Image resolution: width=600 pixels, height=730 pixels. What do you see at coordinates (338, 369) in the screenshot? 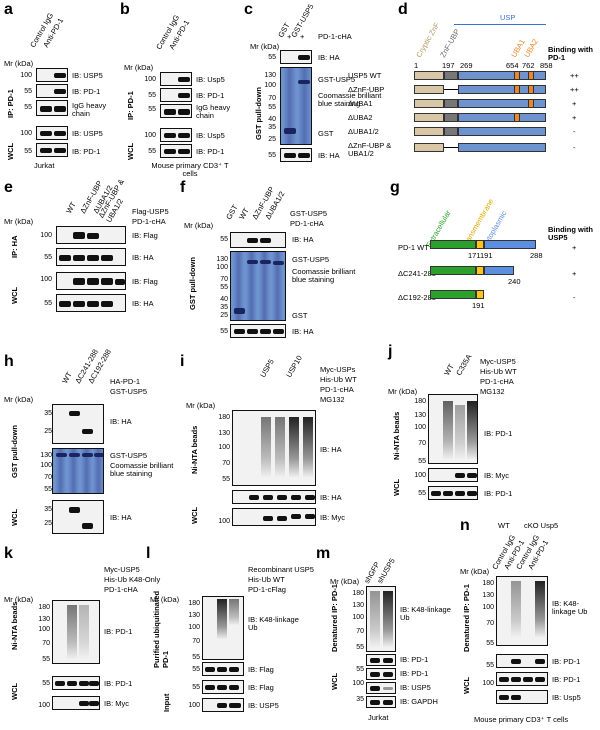
I see `row-label: Myc-USPs` at bounding box center [338, 369].